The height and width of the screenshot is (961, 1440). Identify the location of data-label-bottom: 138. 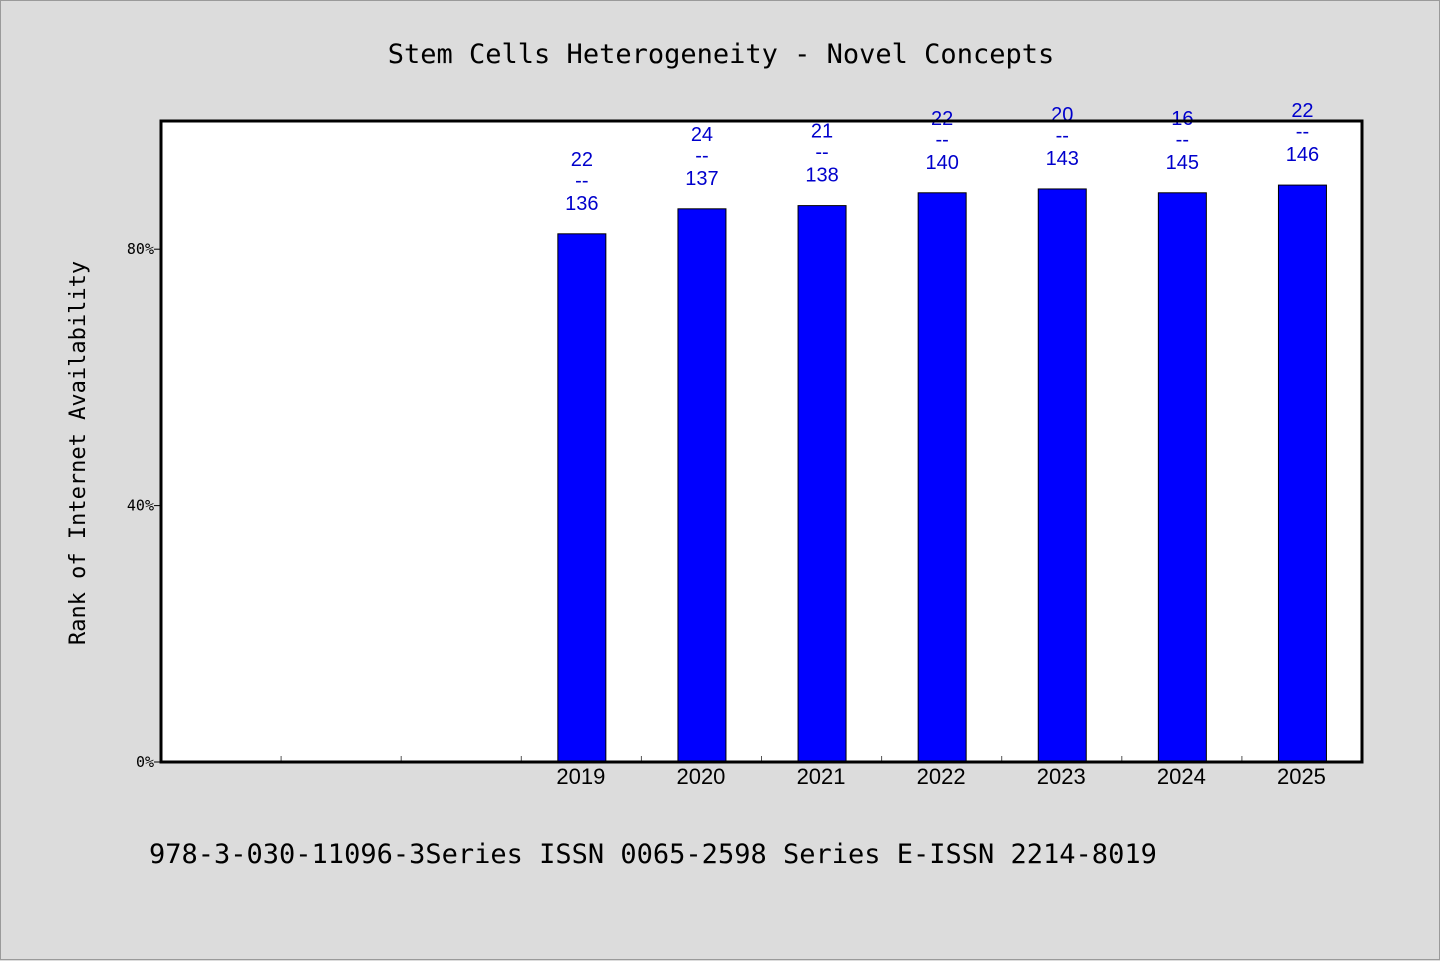
(821, 176).